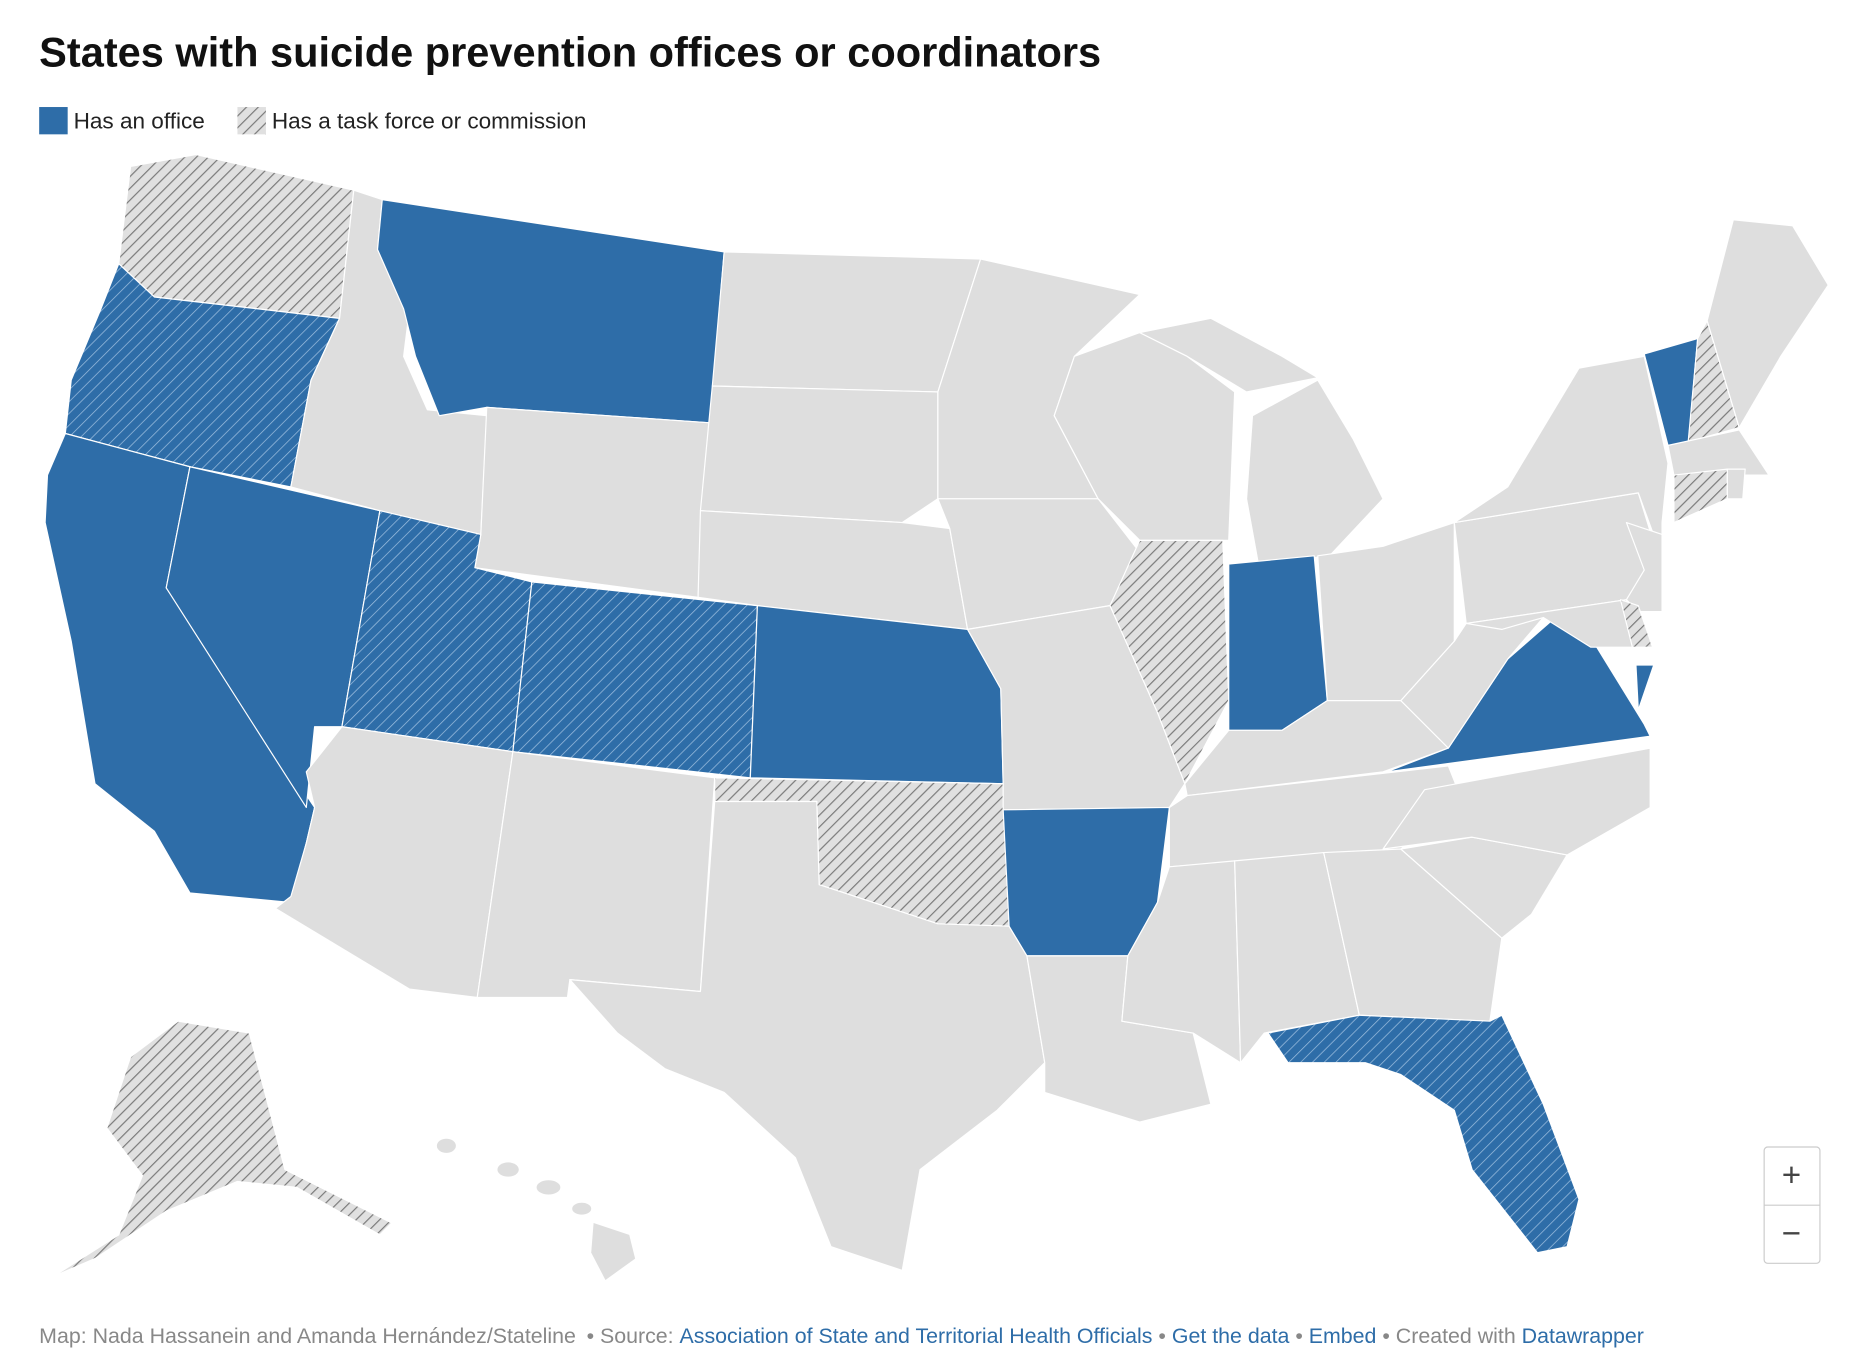 The image size is (1852, 1368). Describe the element at coordinates (1792, 1205) in the screenshot. I see `zoom-controls: + −` at that location.